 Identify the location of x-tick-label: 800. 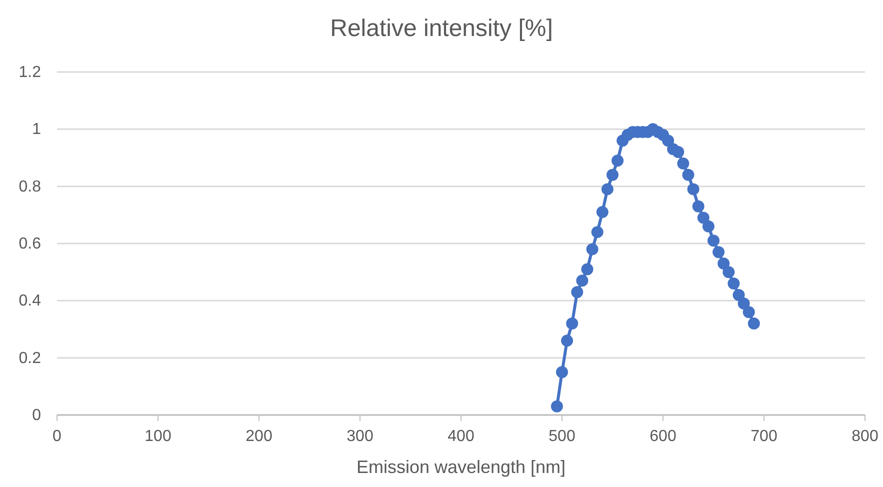
(865, 436).